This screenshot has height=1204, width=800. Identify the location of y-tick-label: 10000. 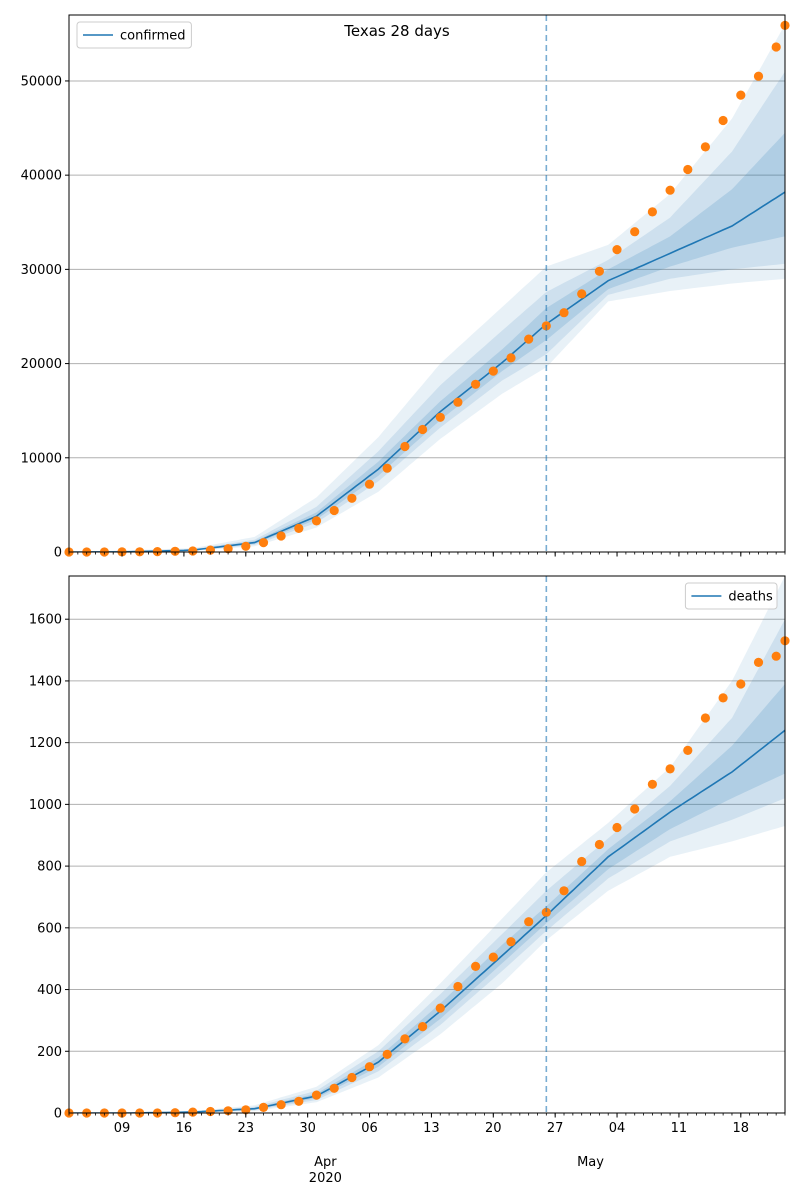
(41, 458).